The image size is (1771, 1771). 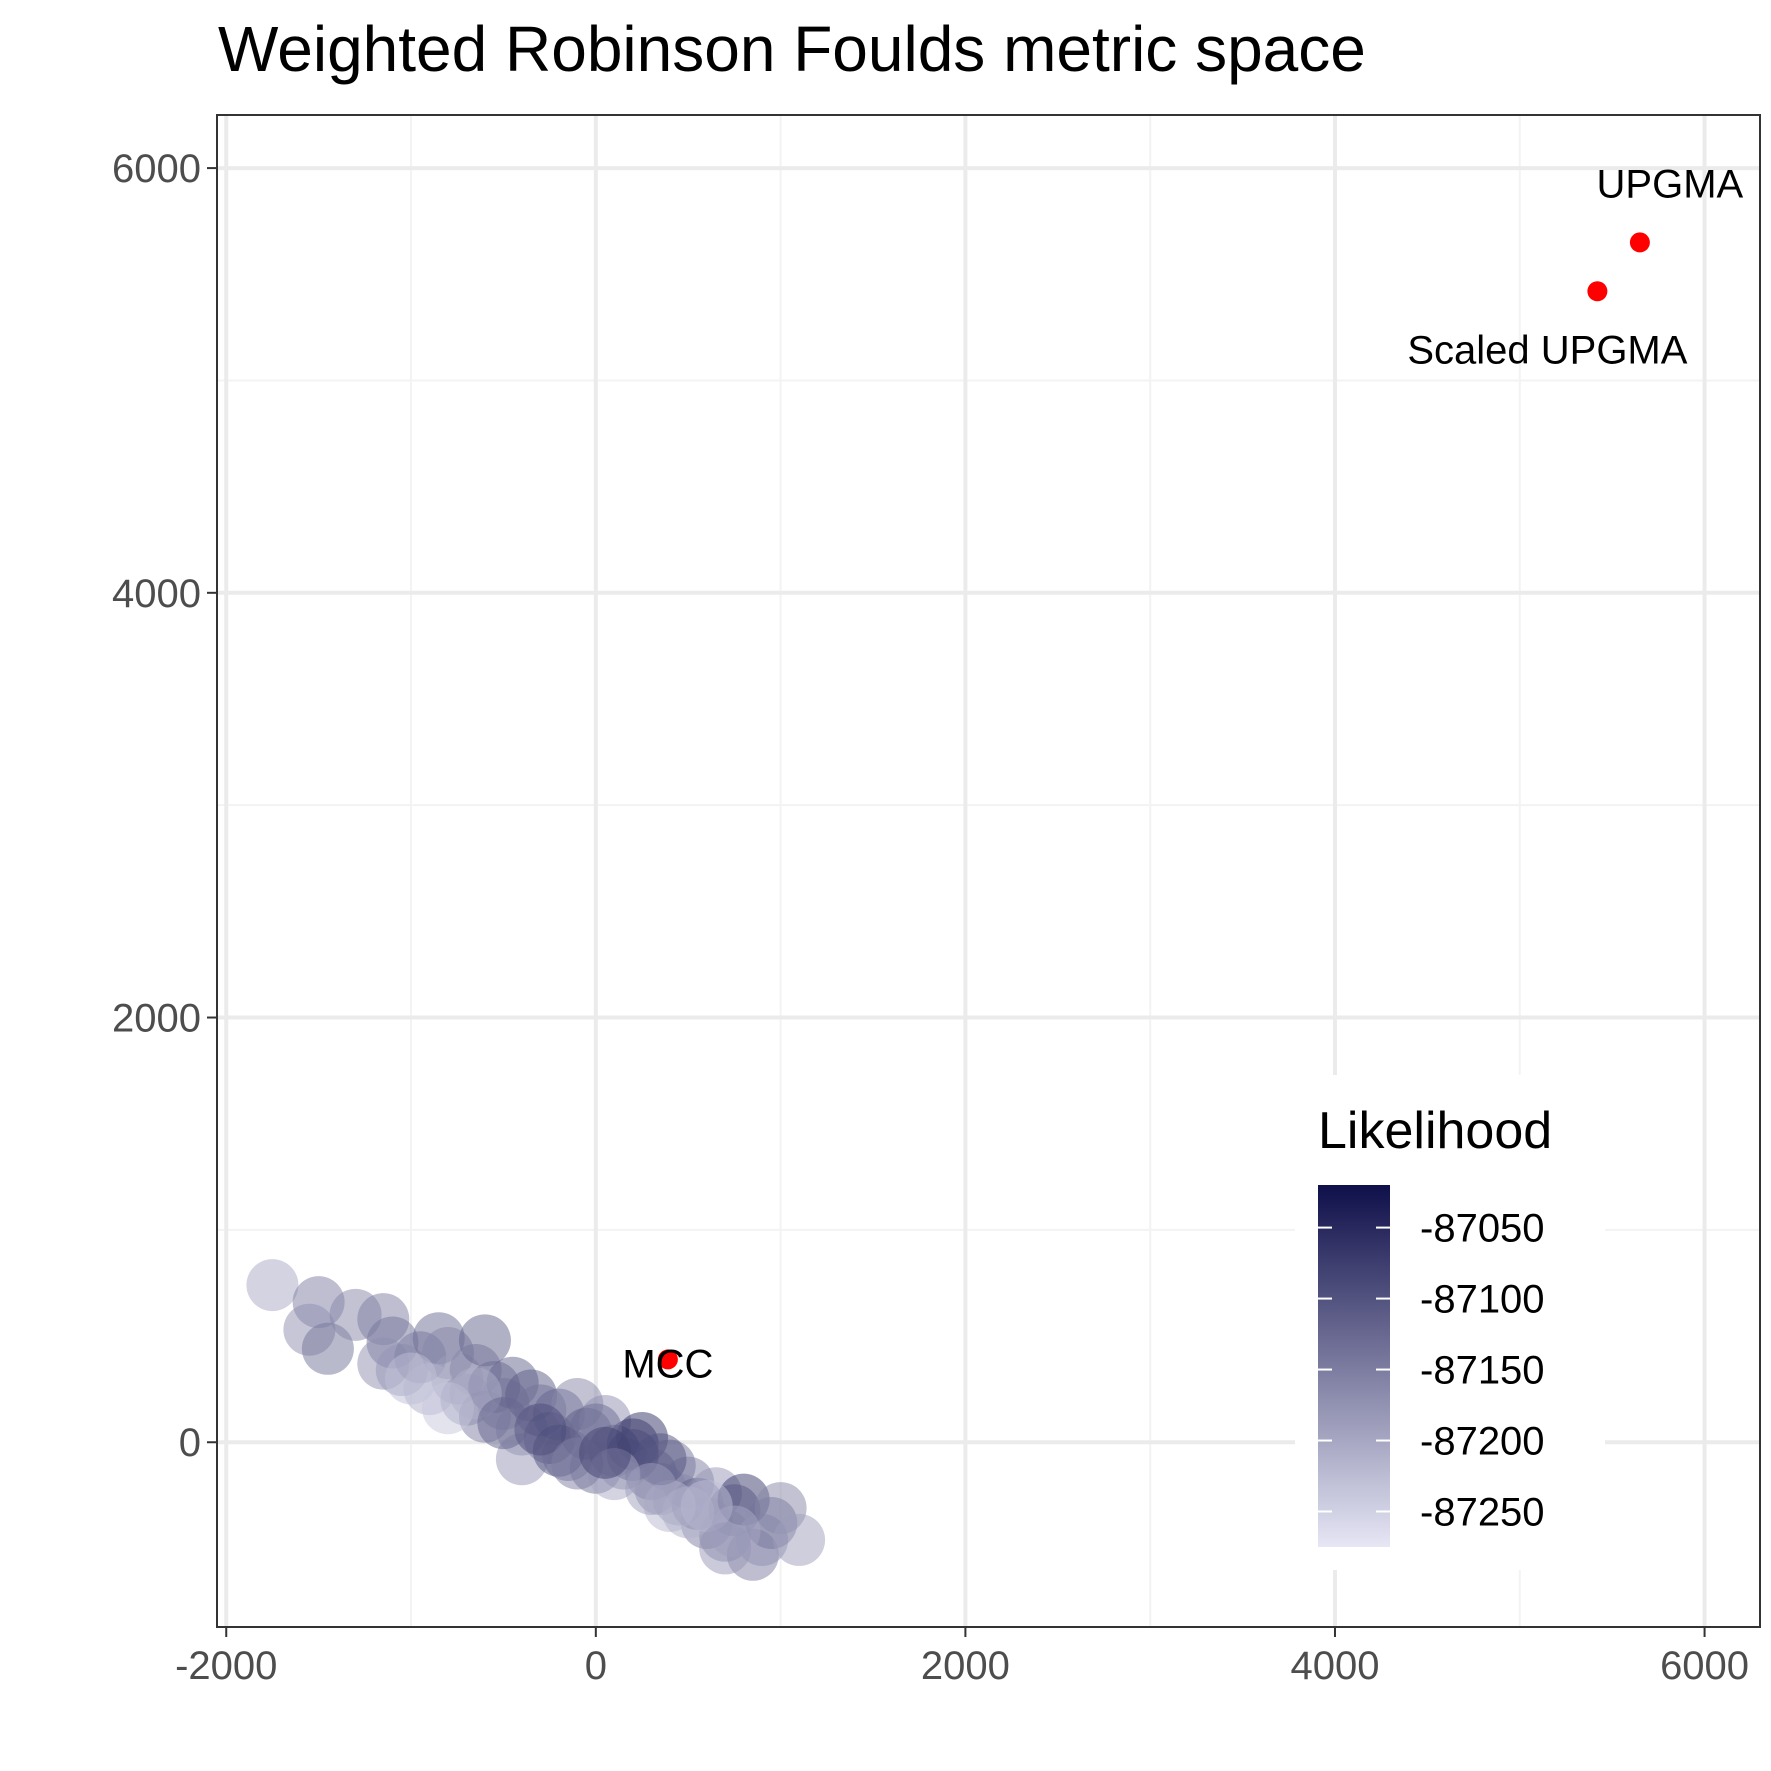 What do you see at coordinates (536, 1420) in the screenshot?
I see `data-points` at bounding box center [536, 1420].